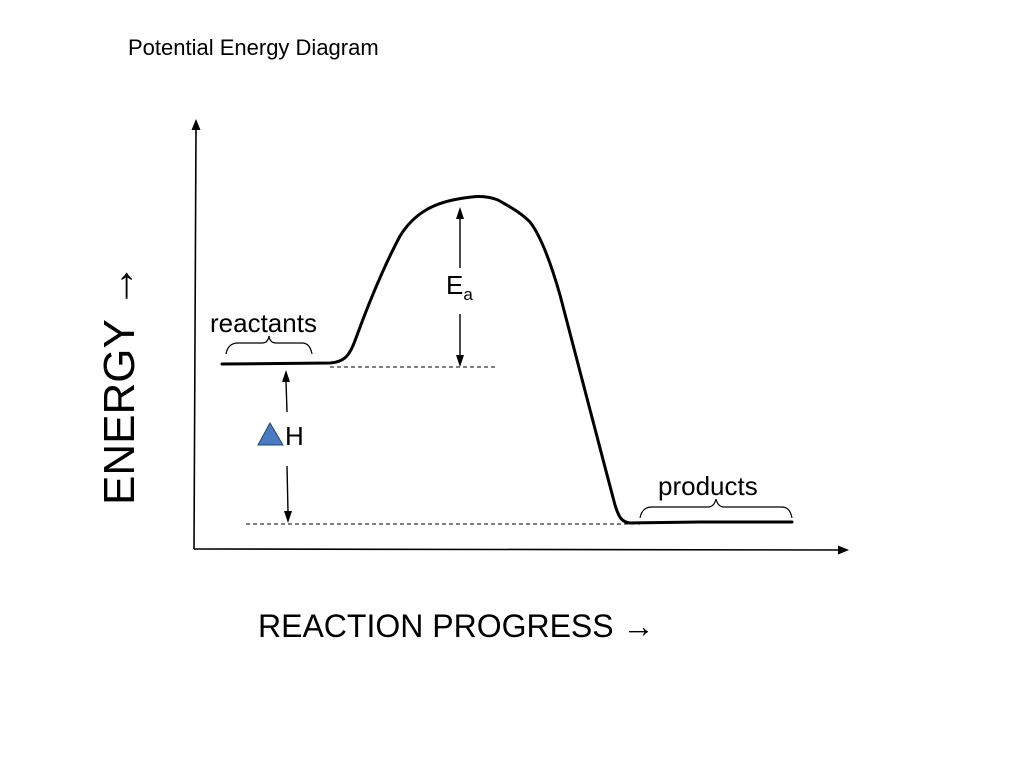  What do you see at coordinates (716, 508) in the screenshot?
I see `products-brace` at bounding box center [716, 508].